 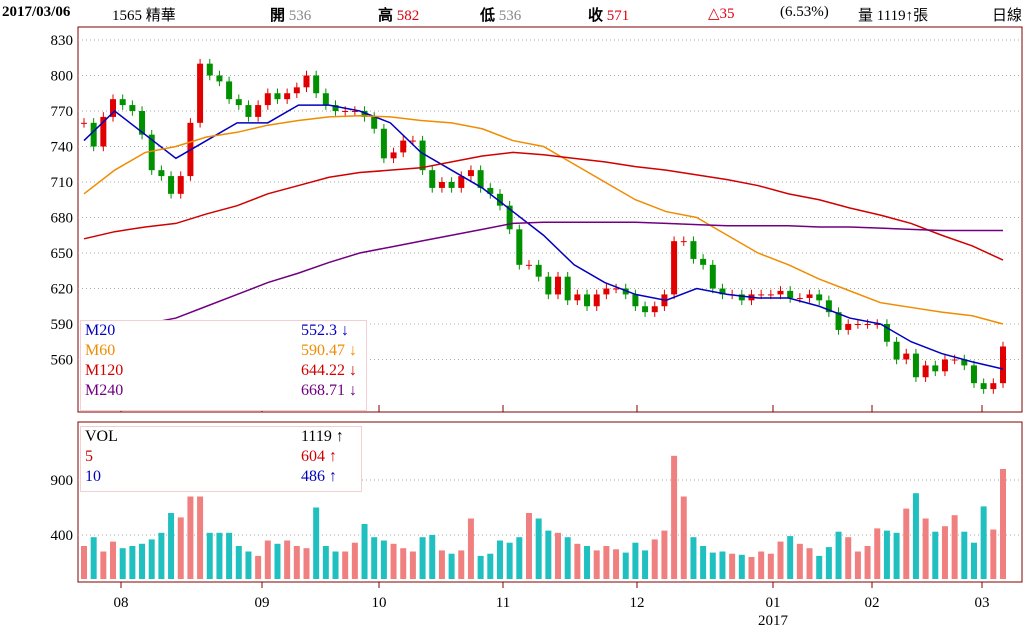 I want to click on date: 2017/03/06, so click(x=36, y=12).